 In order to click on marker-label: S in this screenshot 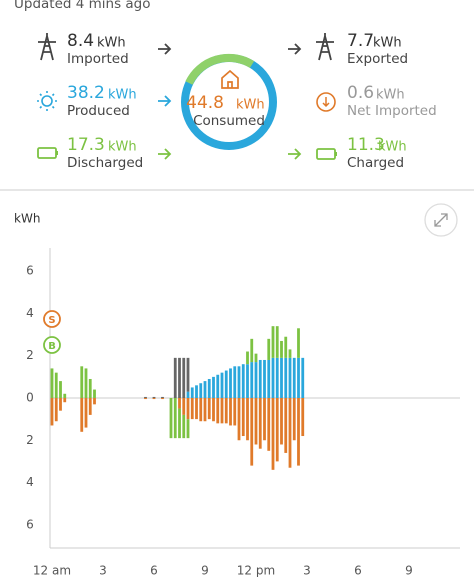, I will do `click(51, 320)`.